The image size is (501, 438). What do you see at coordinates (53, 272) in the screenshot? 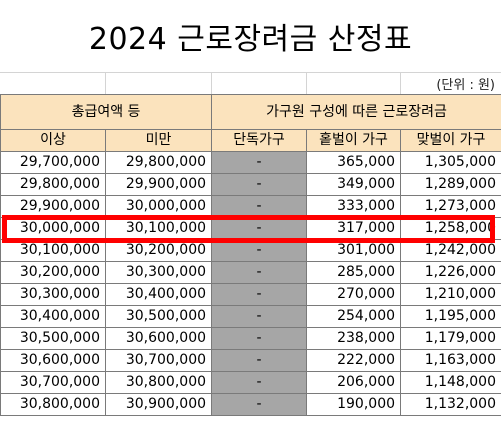
I see `cell-min: 30,200,000` at bounding box center [53, 272].